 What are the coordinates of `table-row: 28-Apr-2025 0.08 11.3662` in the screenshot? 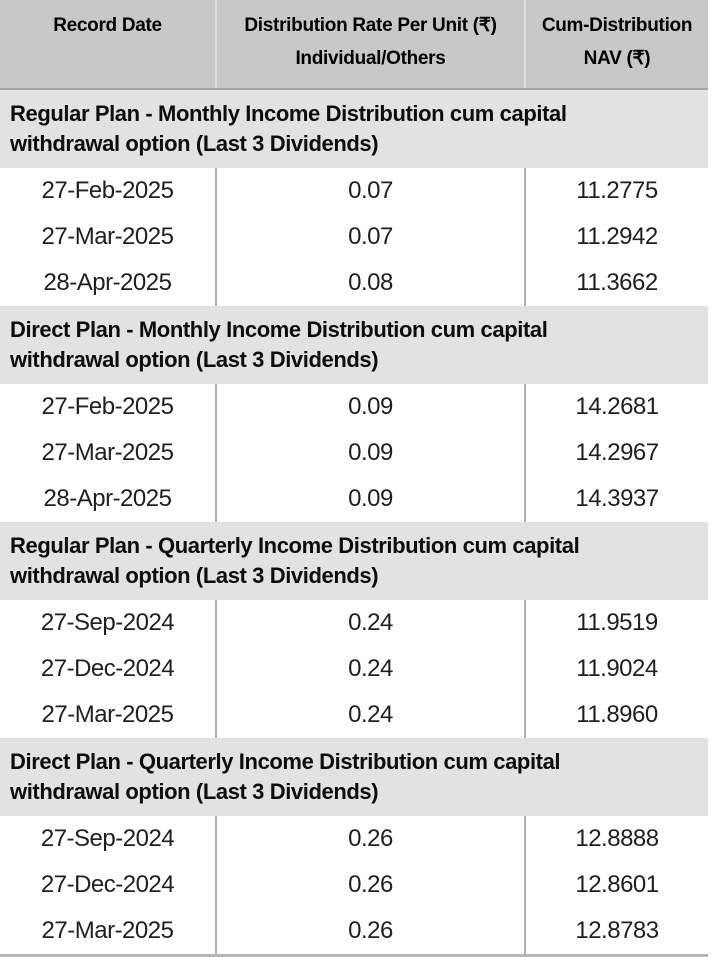 It's located at (354, 283).